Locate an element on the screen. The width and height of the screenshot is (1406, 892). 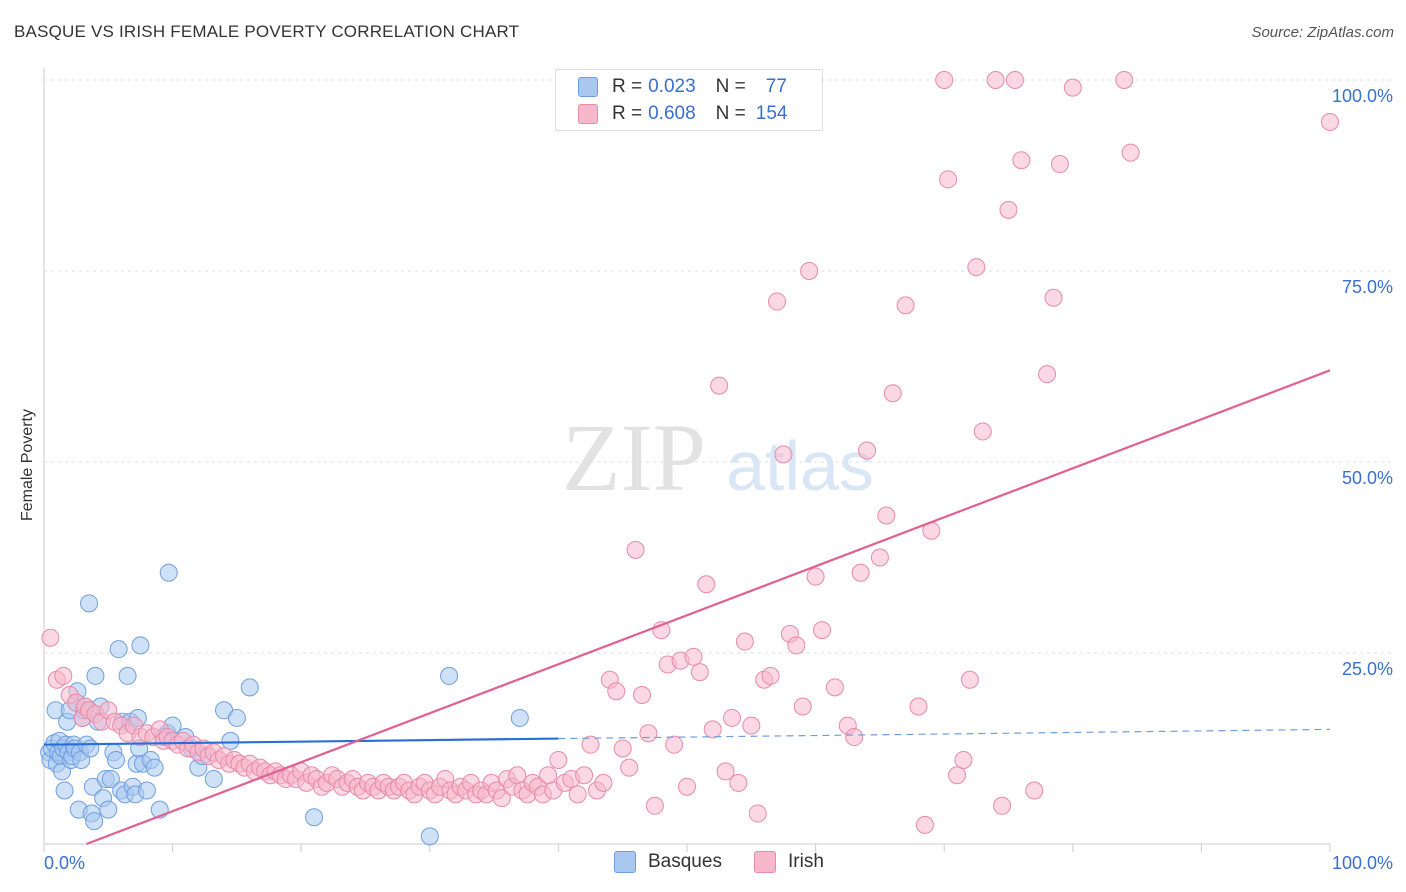
legend-row-irish: R = 0.608 N = 154 is located at coordinates (682, 114).